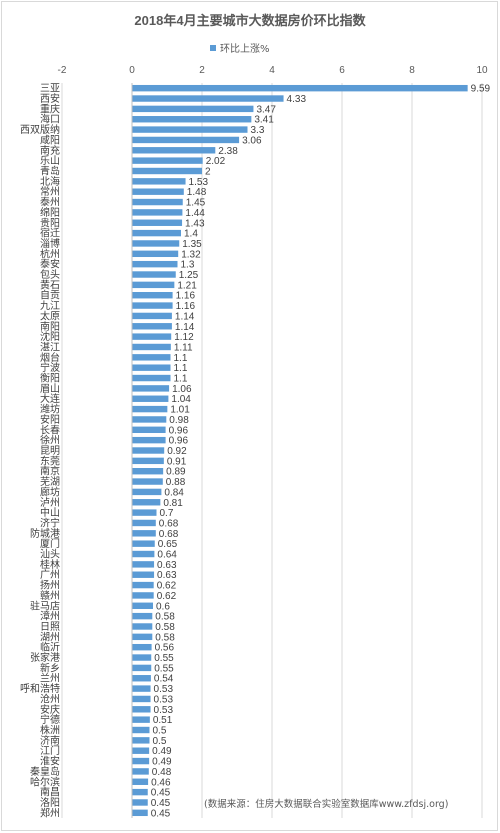 The width and height of the screenshot is (500, 833). Describe the element at coordinates (266, 109) in the screenshot. I see `value-label: 3.47` at that location.